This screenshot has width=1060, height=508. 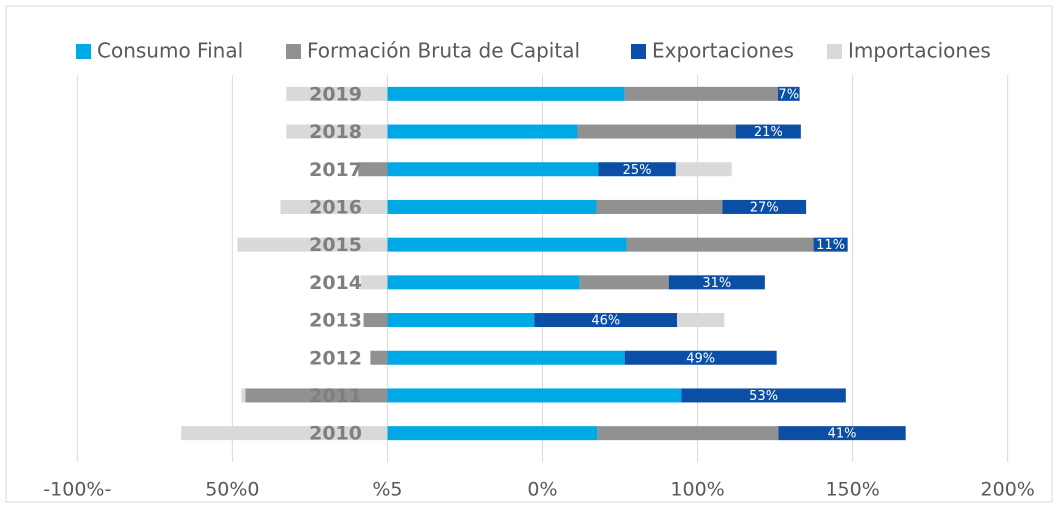 What do you see at coordinates (77, 490) in the screenshot?
I see `x-tick-label: -100%-` at bounding box center [77, 490].